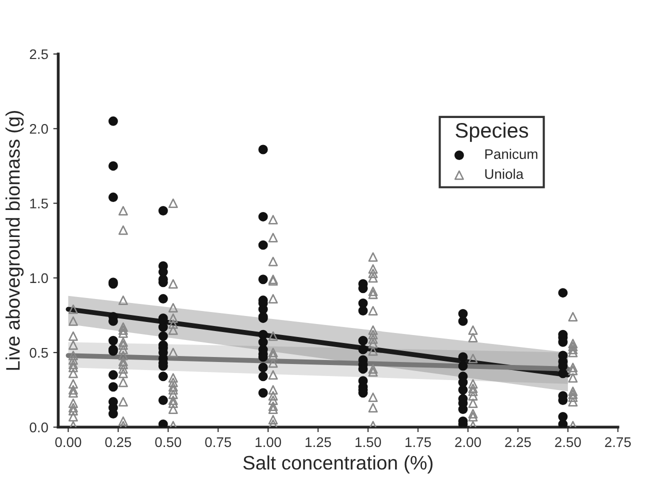  What do you see at coordinates (39, 203) in the screenshot?
I see `y-tick-label: 1.5` at bounding box center [39, 203].